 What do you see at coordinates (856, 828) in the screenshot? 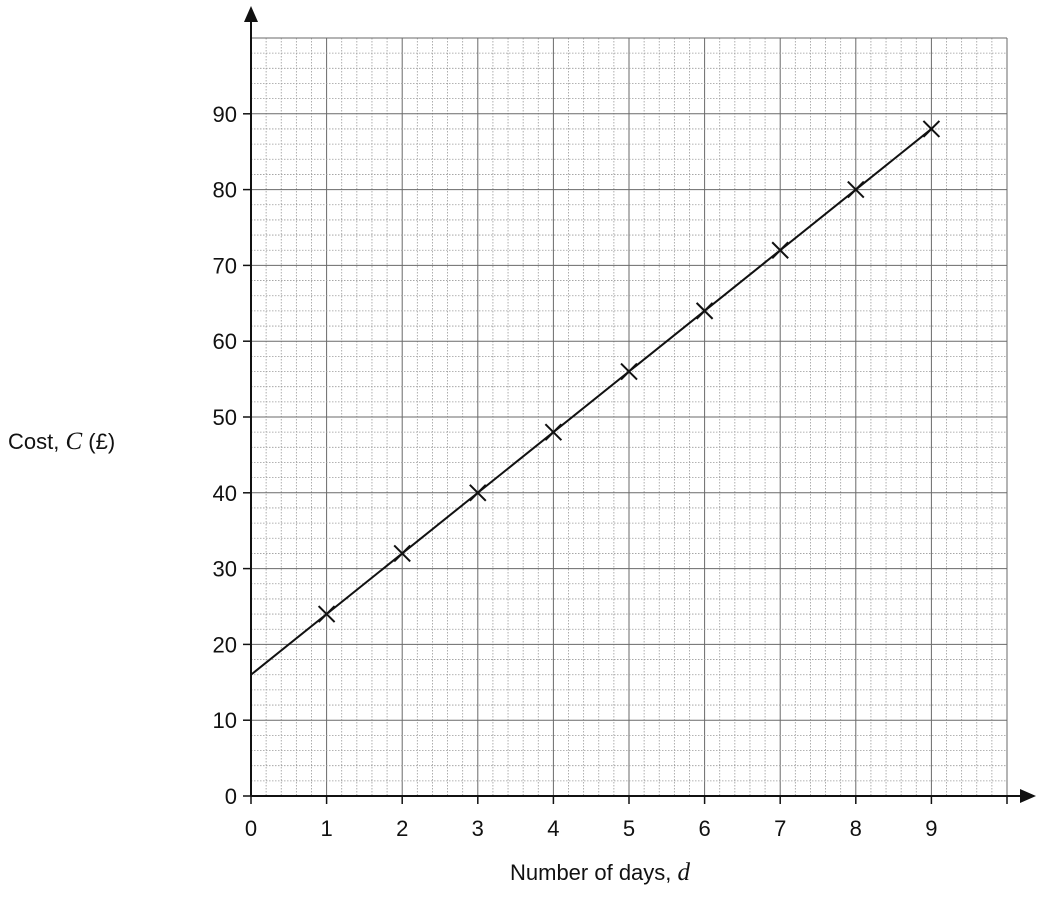
I see `x-tick-label: 8` at bounding box center [856, 828].